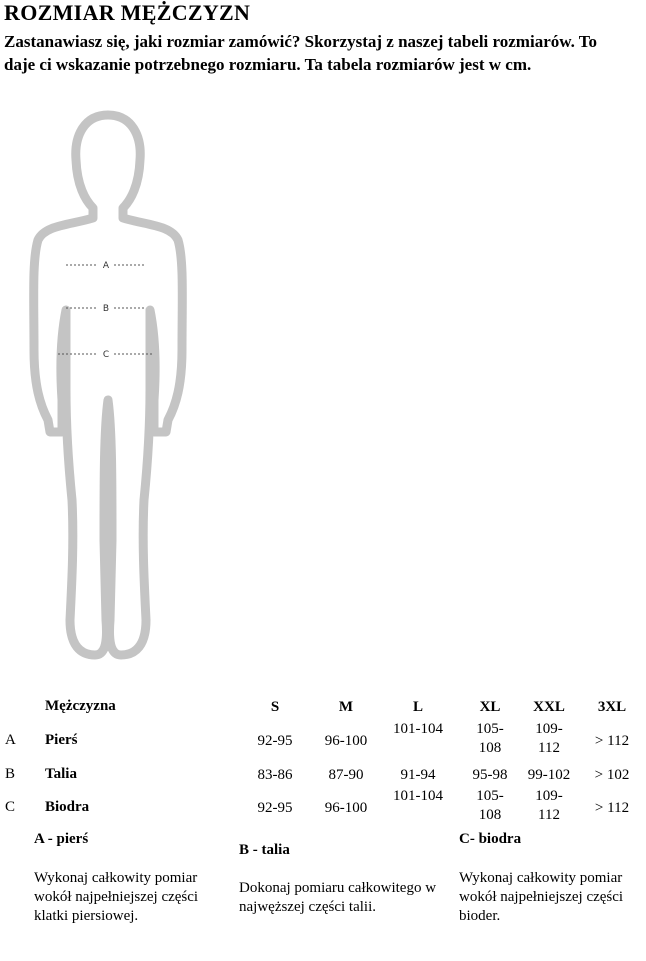 The image size is (646, 961). I want to click on figure-label-c: C, so click(106, 355).